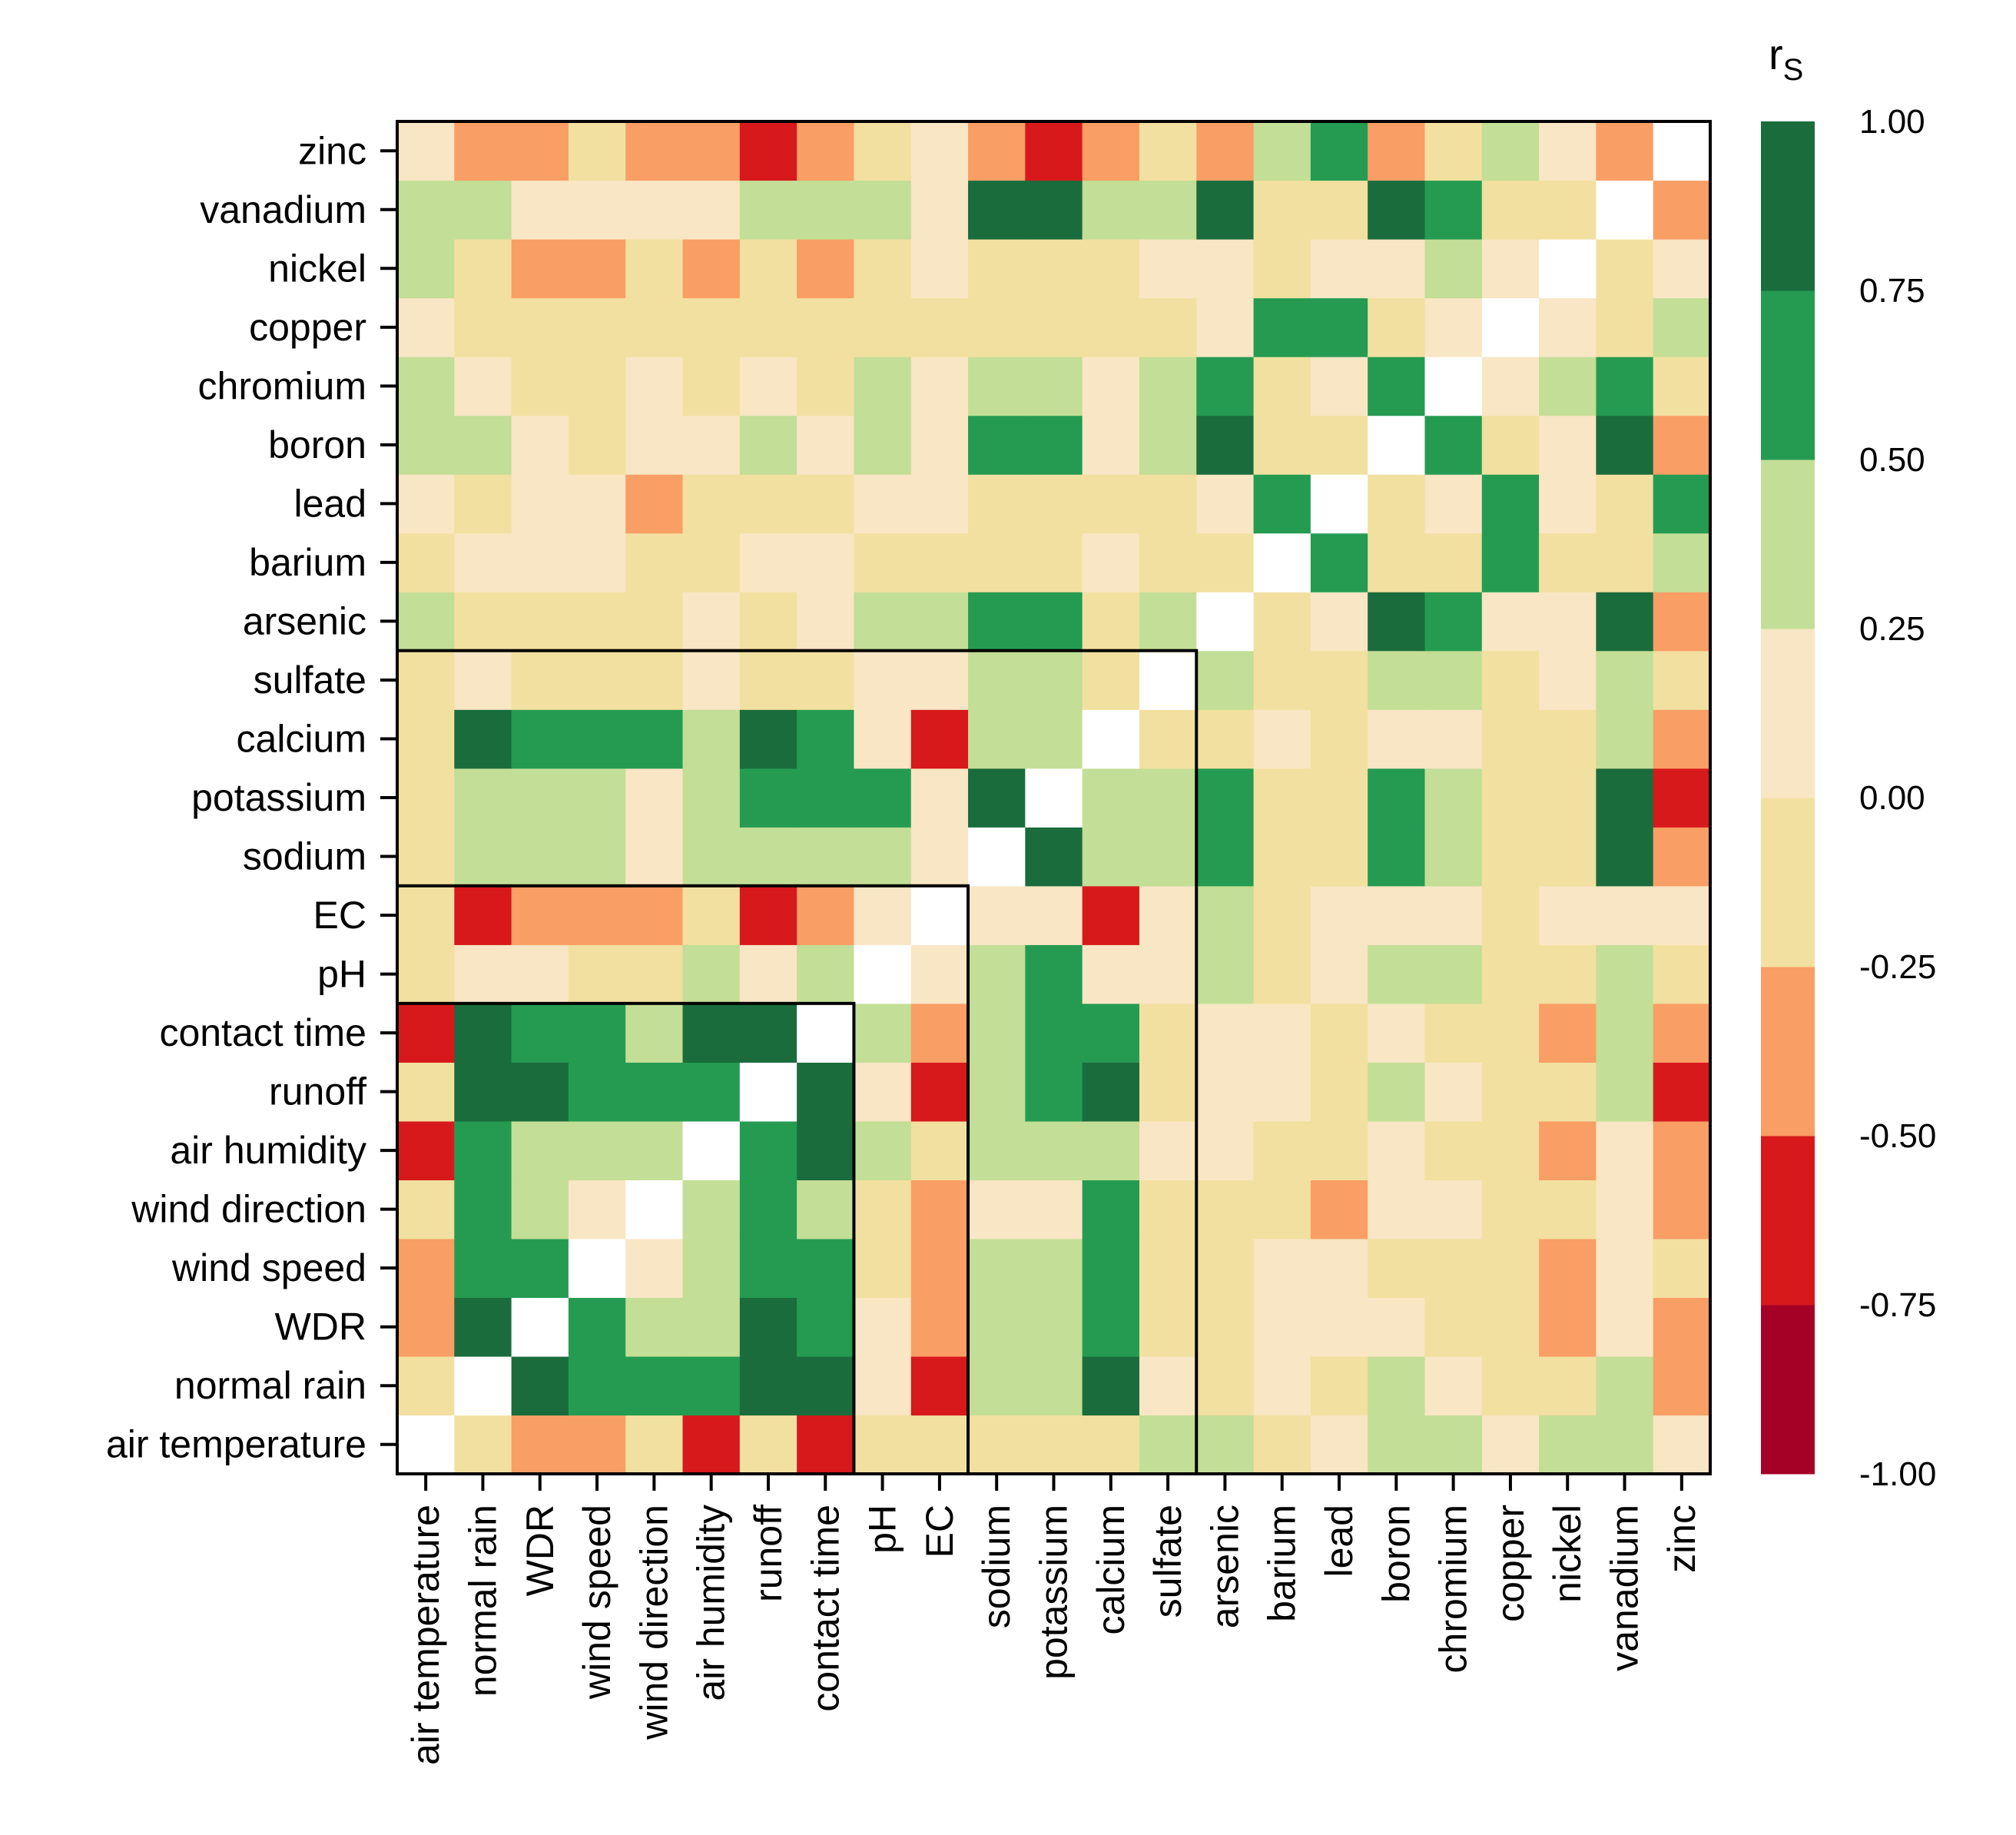  I want to click on colorbar-segment, so click(1788, 1052).